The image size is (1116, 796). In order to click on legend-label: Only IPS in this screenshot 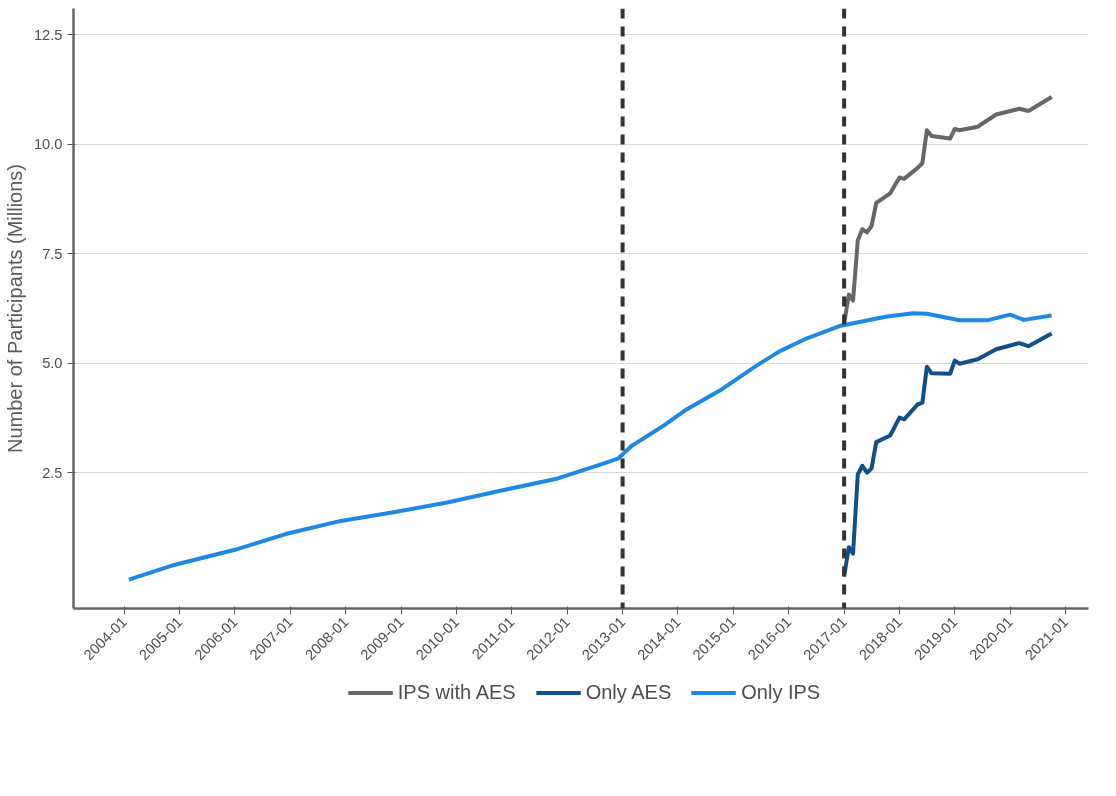, I will do `click(781, 692)`.